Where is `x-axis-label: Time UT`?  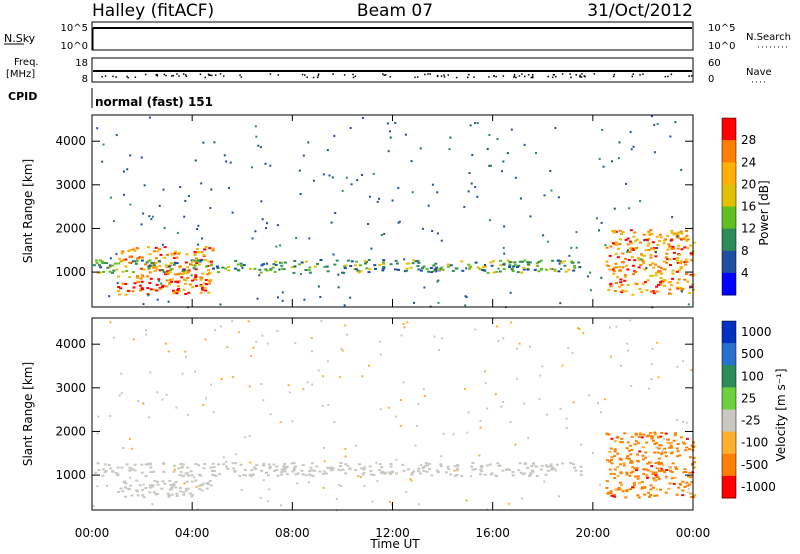 x-axis-label: Time UT is located at coordinates (394, 544).